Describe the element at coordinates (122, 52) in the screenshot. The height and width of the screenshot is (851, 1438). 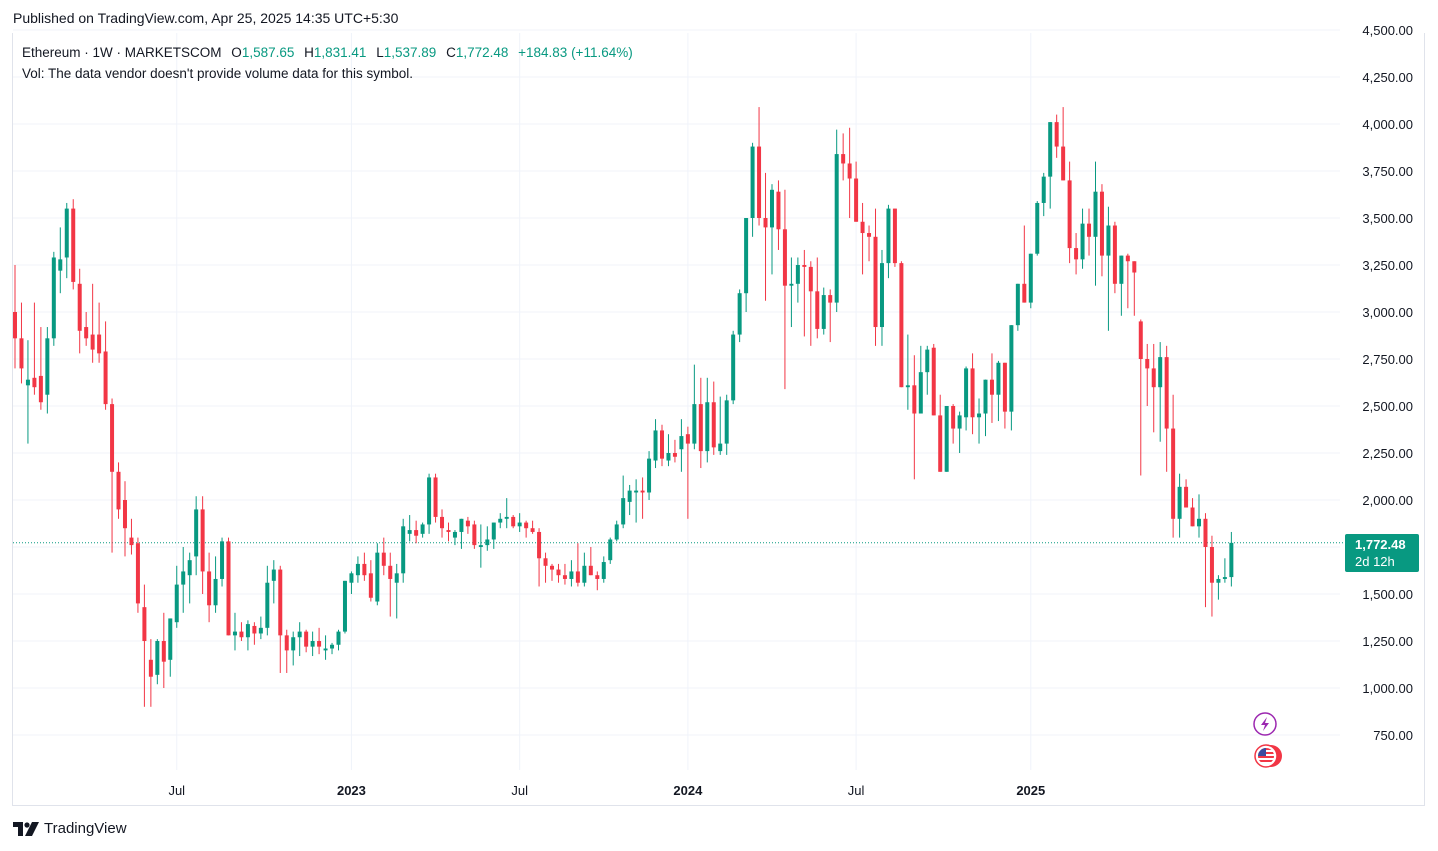
I see `symbol-label: Ethereum · 1W · MARKETSCOM` at that location.